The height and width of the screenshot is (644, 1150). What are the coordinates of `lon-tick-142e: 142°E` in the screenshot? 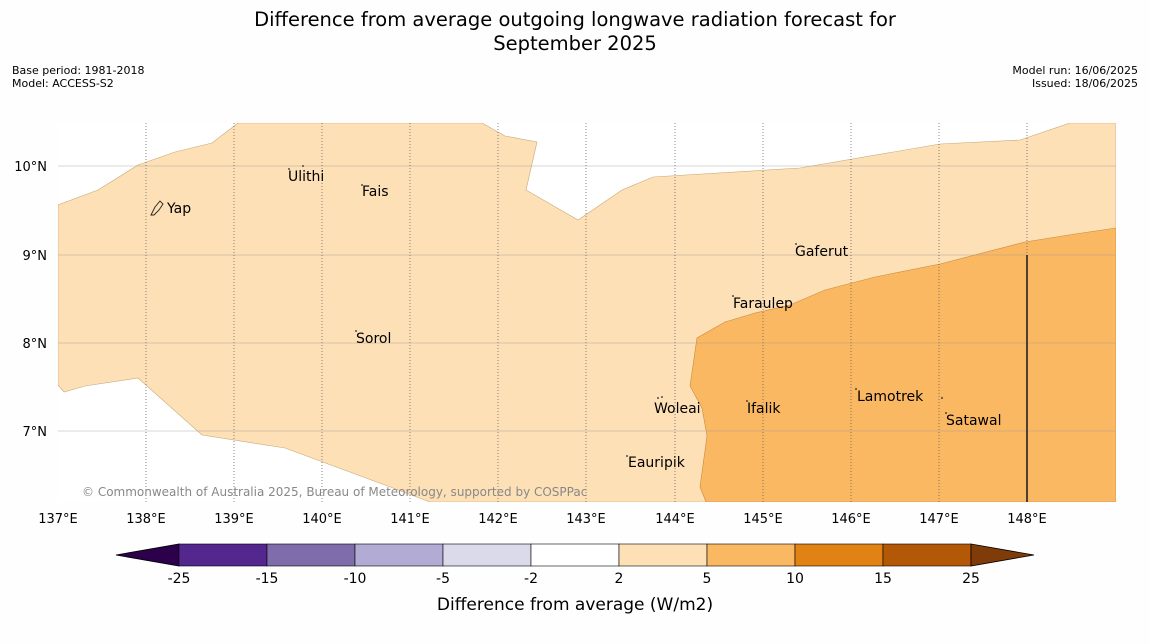 It's located at (498, 519).